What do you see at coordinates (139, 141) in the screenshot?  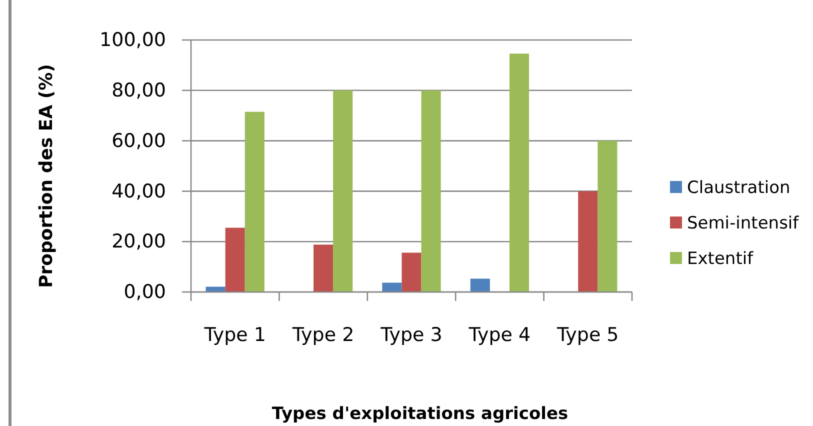 I see `y-tick-label: 60,00` at bounding box center [139, 141].